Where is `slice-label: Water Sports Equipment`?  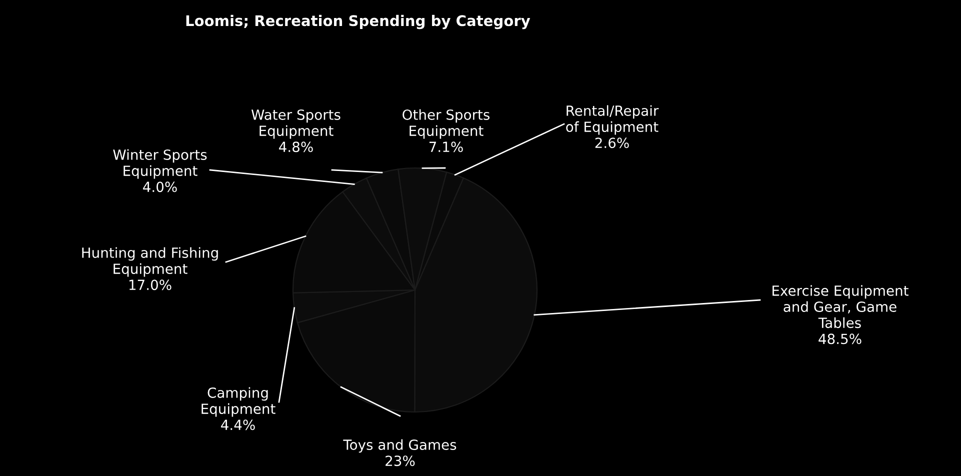
slice-label: Water Sports Equipment is located at coordinates (295, 124).